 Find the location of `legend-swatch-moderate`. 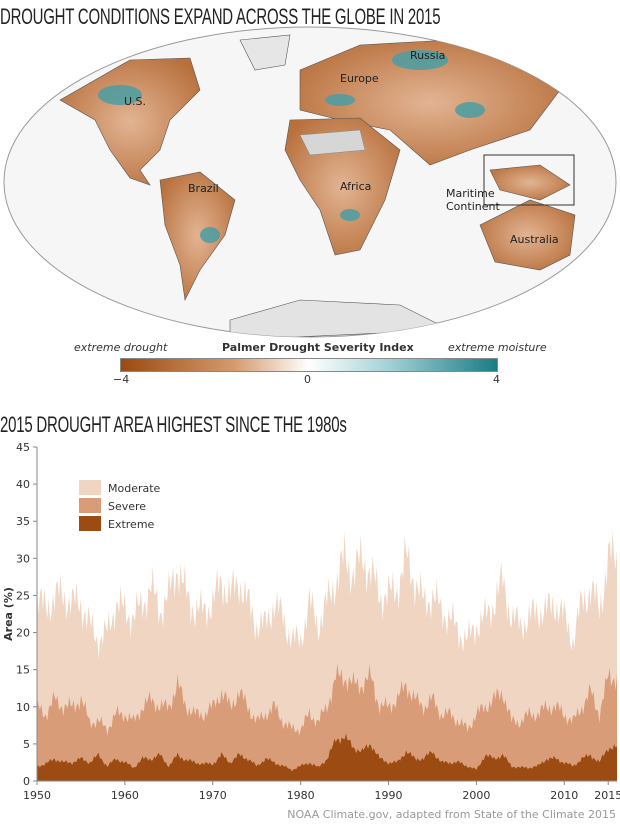

legend-swatch-moderate is located at coordinates (90, 487).